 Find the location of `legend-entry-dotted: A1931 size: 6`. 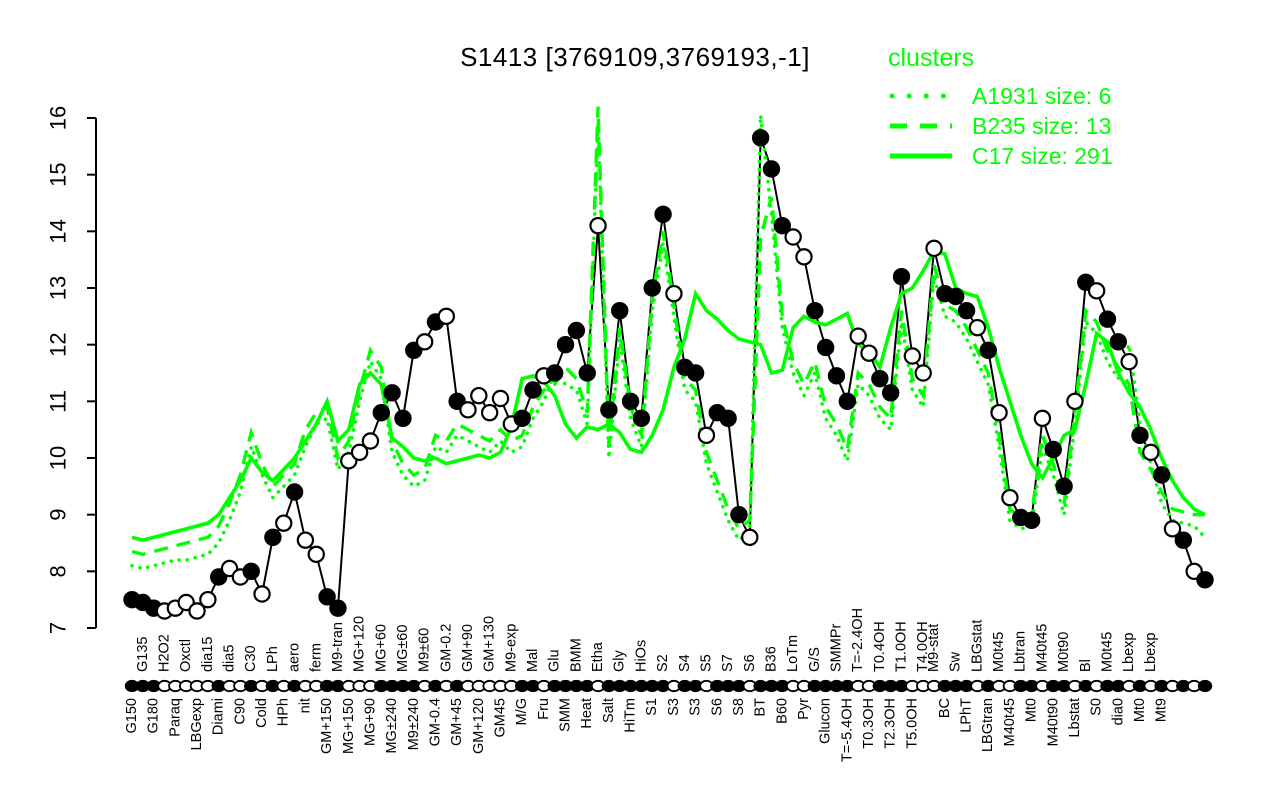

legend-entry-dotted: A1931 size: 6 is located at coordinates (1000, 96).